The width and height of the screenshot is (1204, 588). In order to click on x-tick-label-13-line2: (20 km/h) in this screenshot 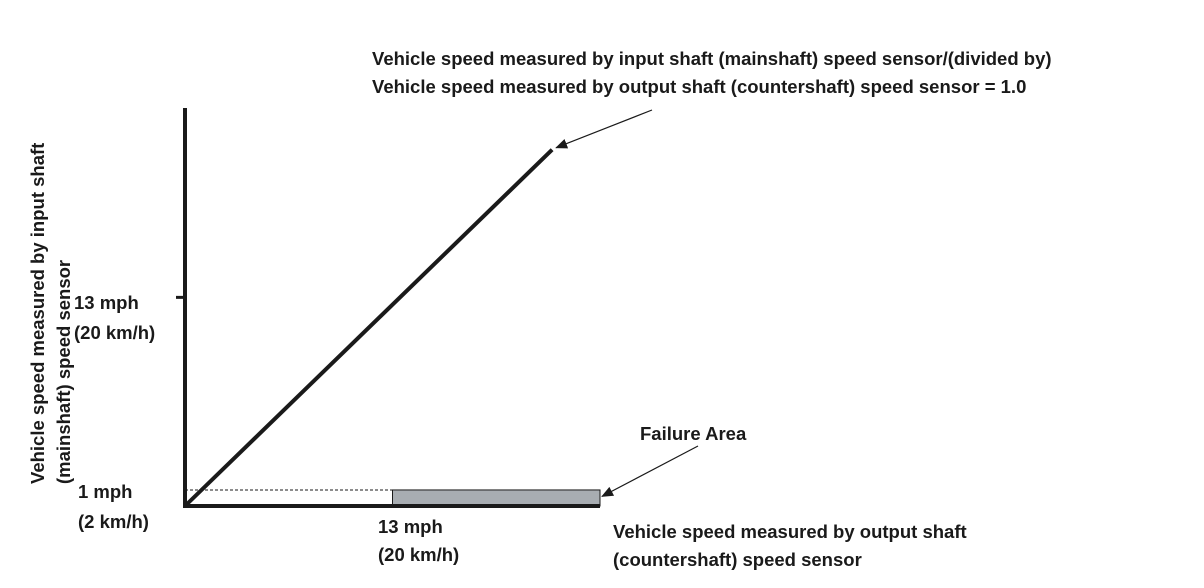, I will do `click(418, 554)`.